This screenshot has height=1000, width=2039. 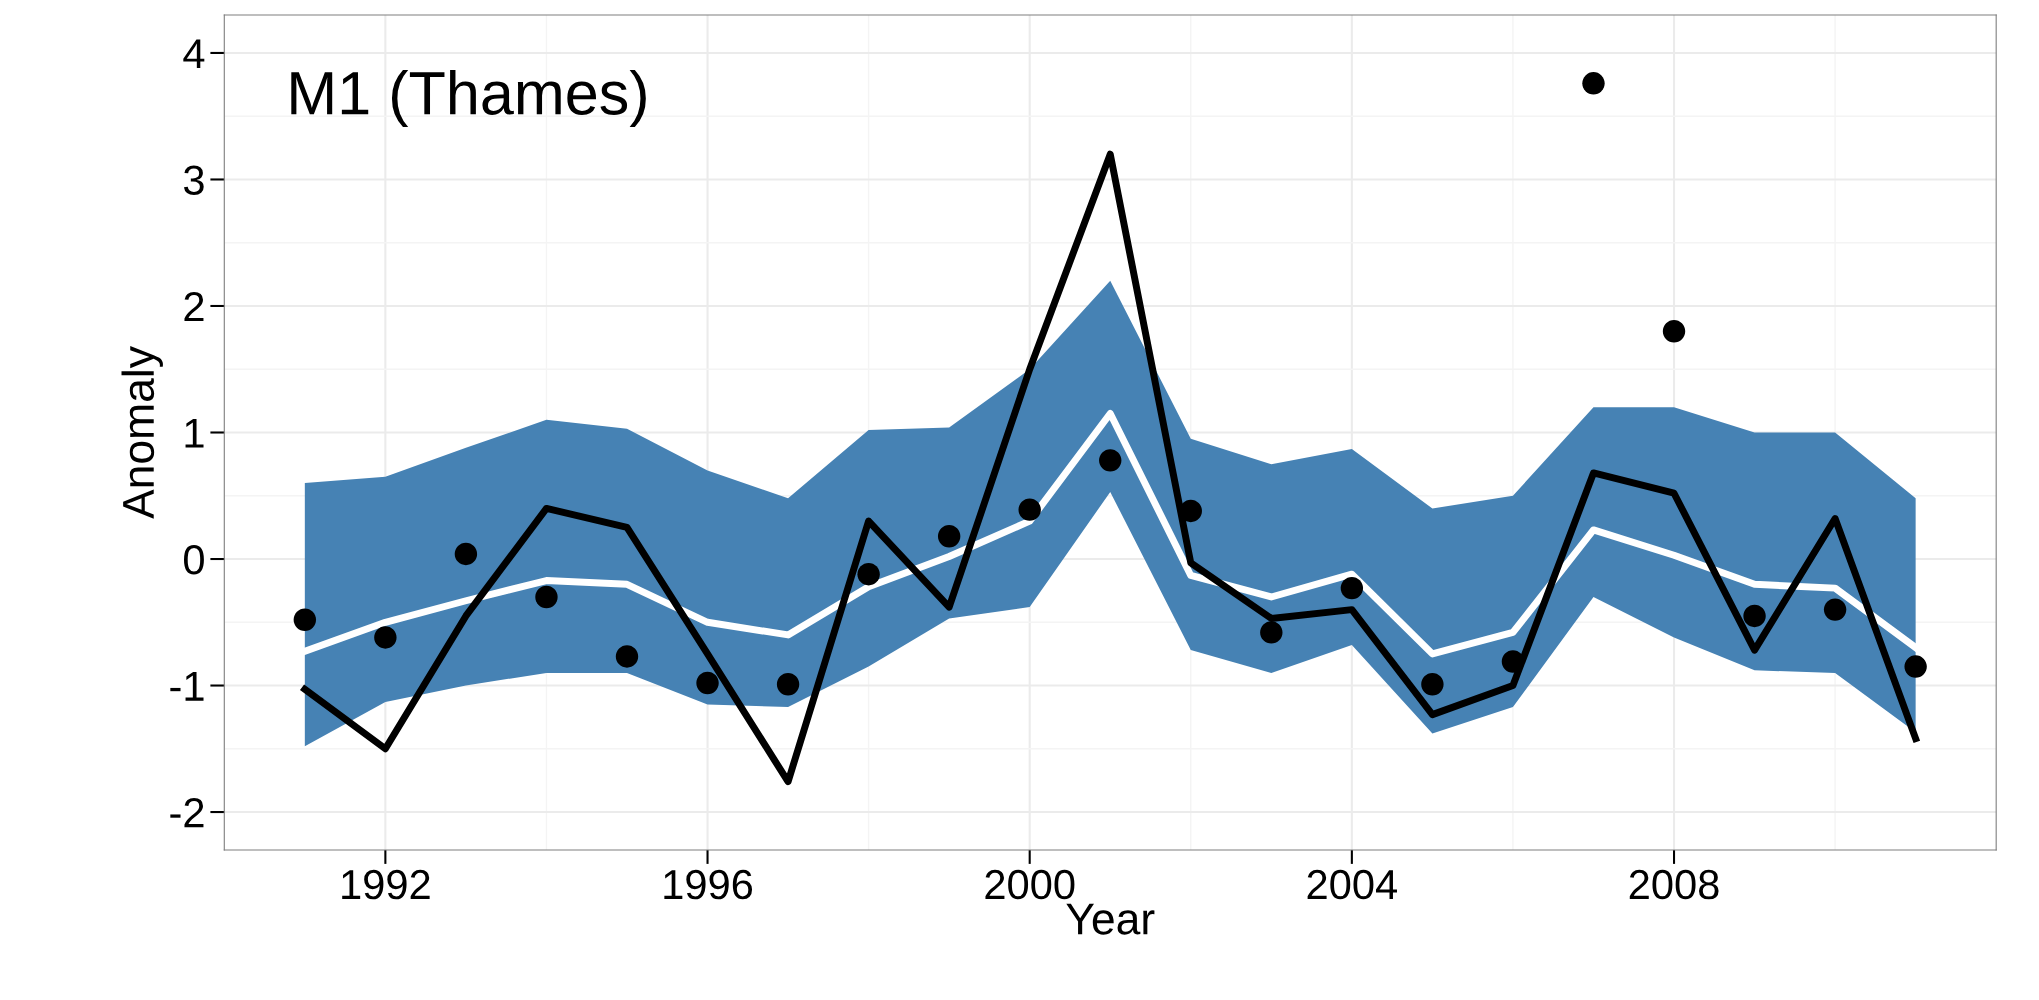 I want to click on x-tick-label: 2000, so click(x=1030, y=884).